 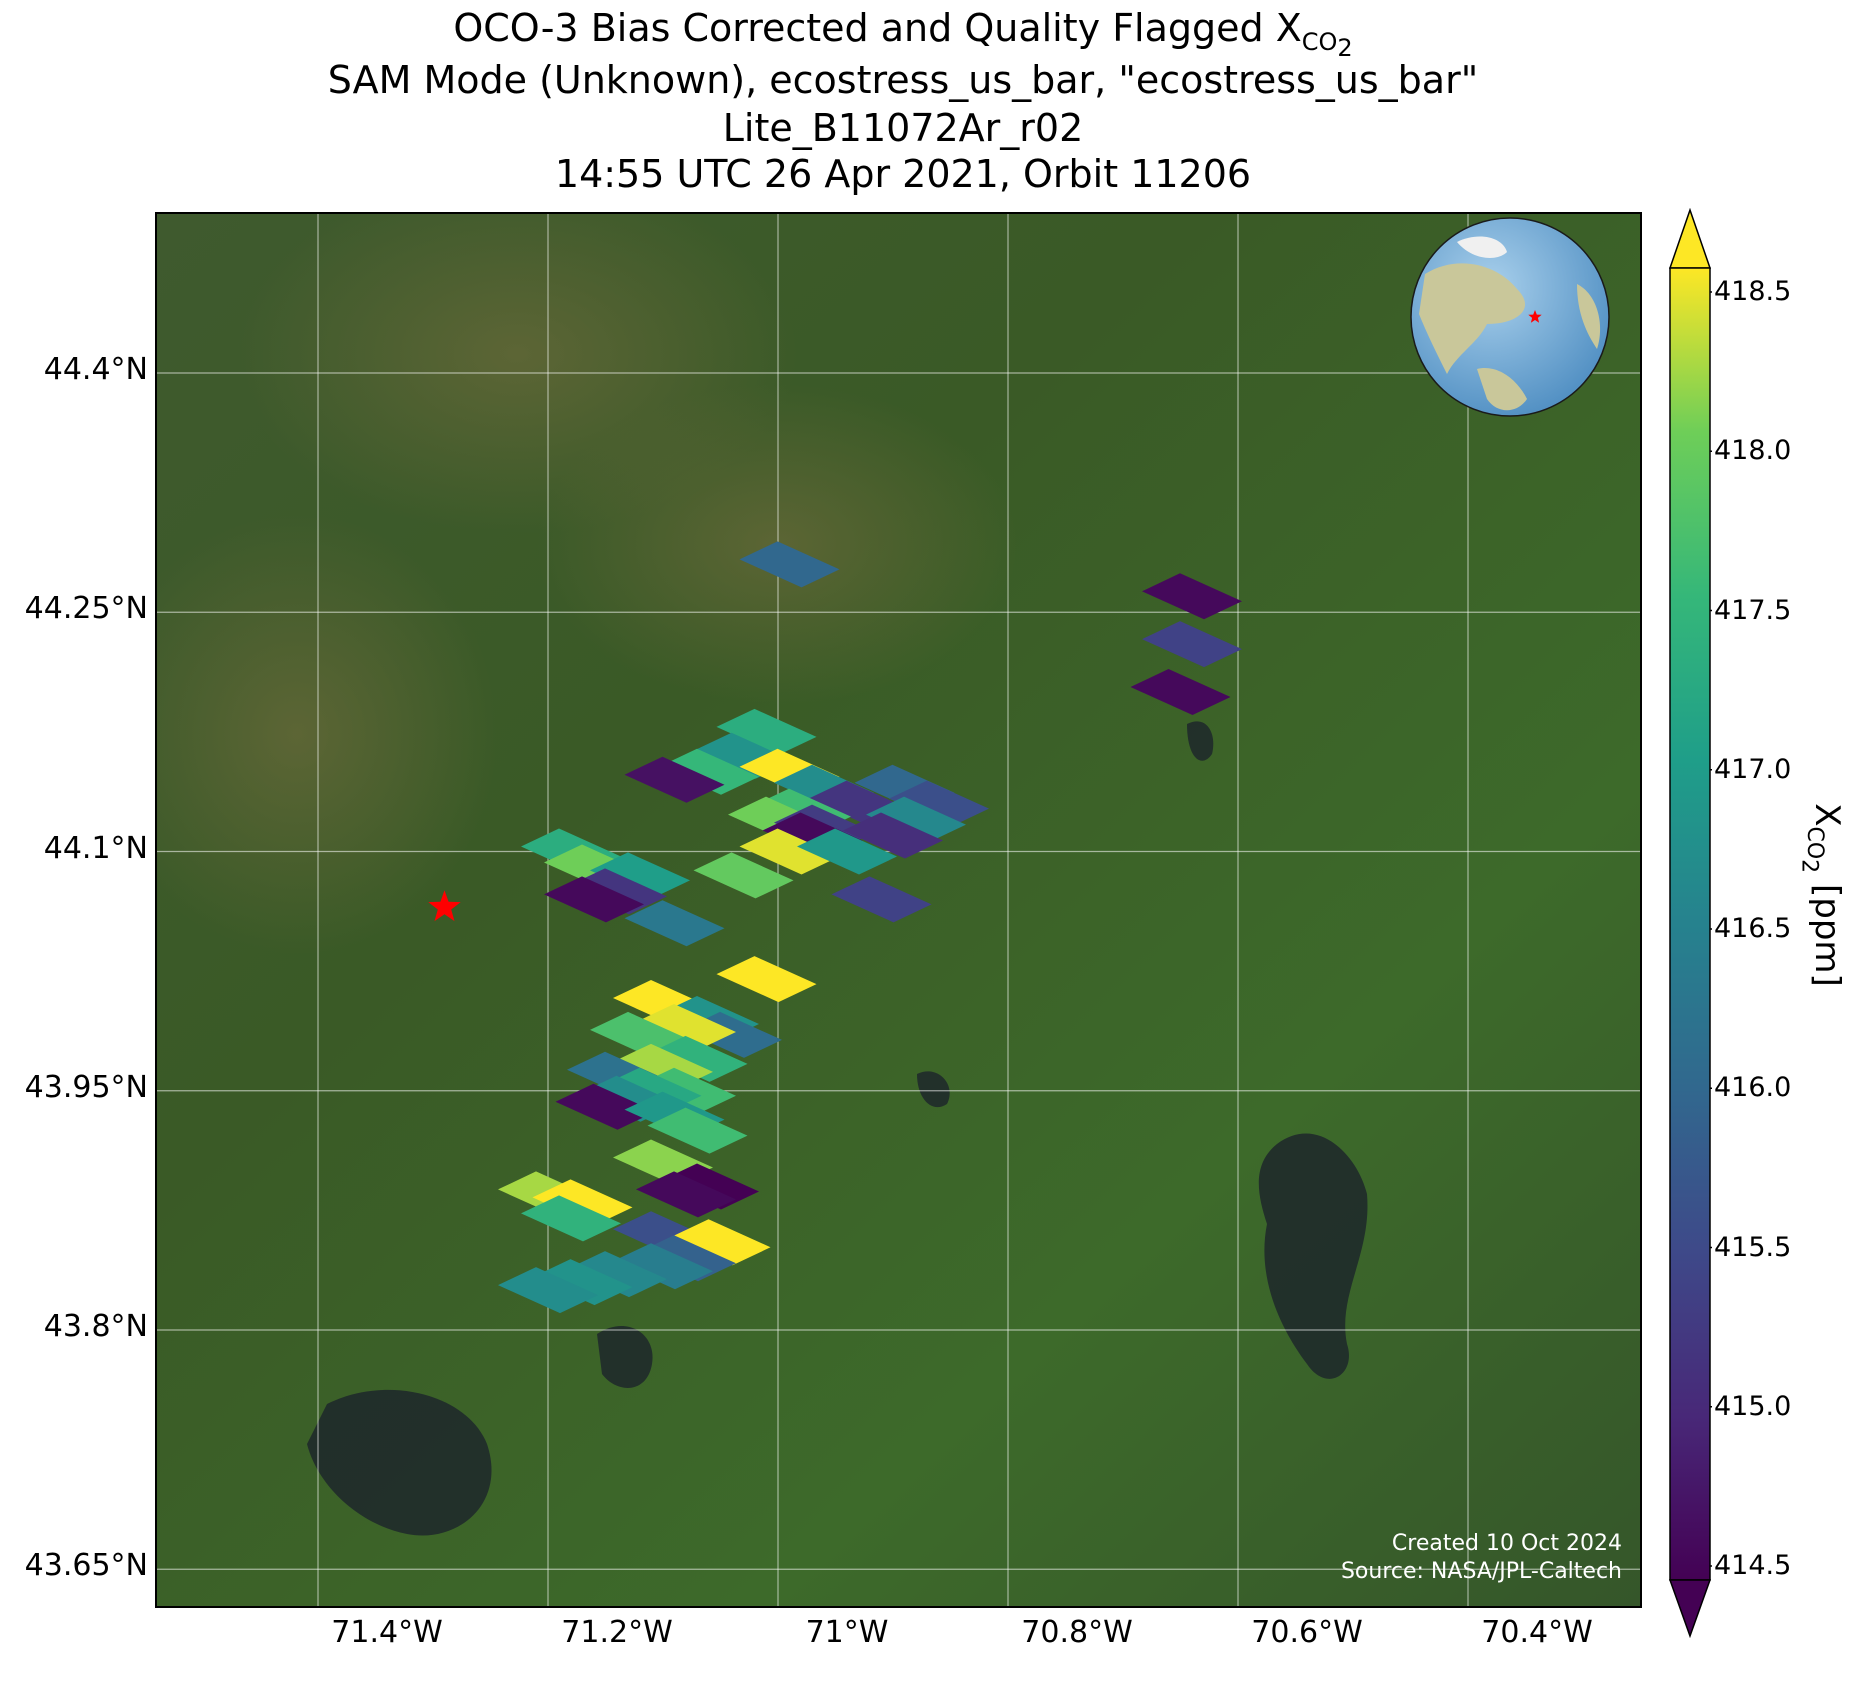 What do you see at coordinates (1753, 451) in the screenshot?
I see `colorbar-tick-label: 418.0` at bounding box center [1753, 451].